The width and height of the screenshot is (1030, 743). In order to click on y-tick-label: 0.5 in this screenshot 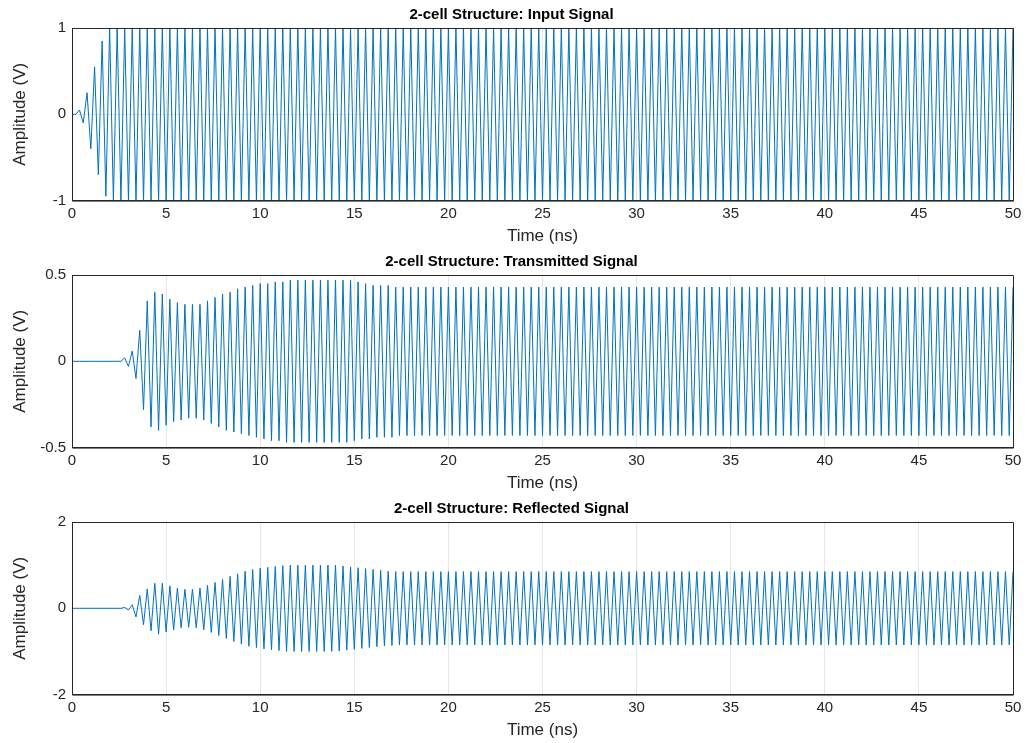, I will do `click(55, 274)`.